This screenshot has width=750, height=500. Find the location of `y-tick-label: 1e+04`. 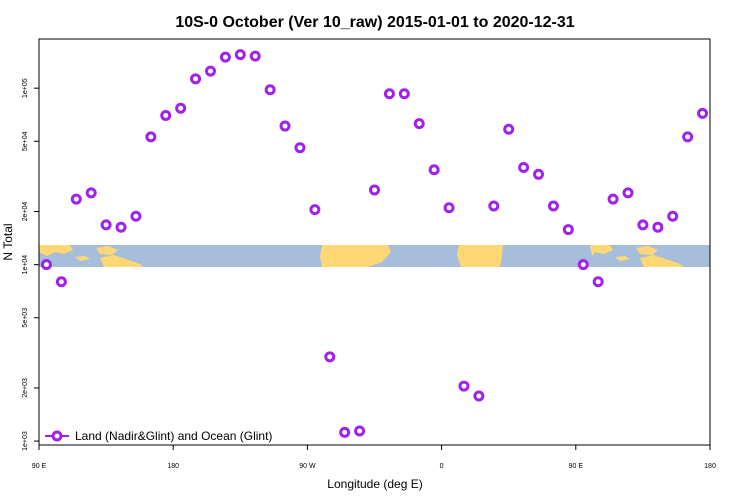

y-tick-label: 1e+04 is located at coordinates (25, 265).